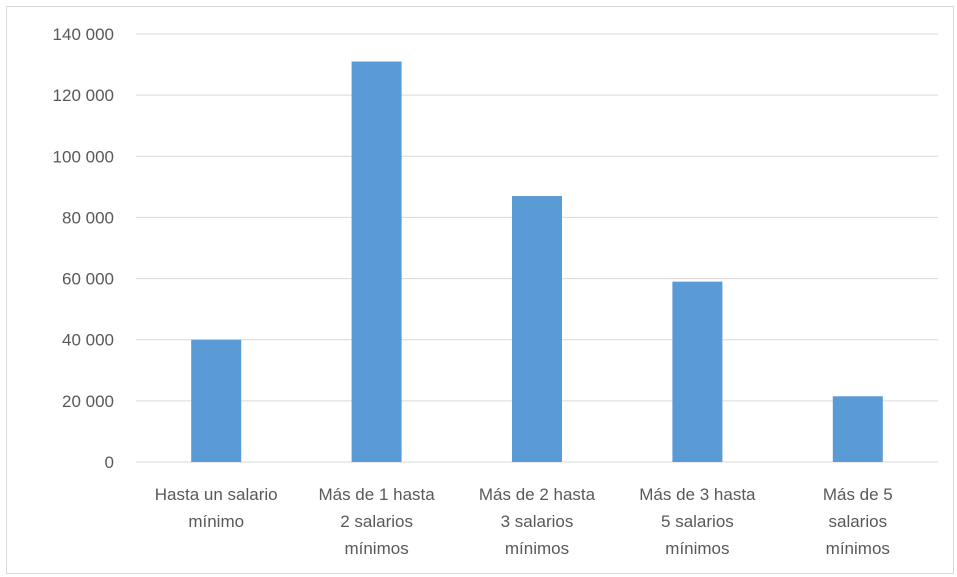  I want to click on x-category-label-line: Hasta un salario, so click(216, 494).